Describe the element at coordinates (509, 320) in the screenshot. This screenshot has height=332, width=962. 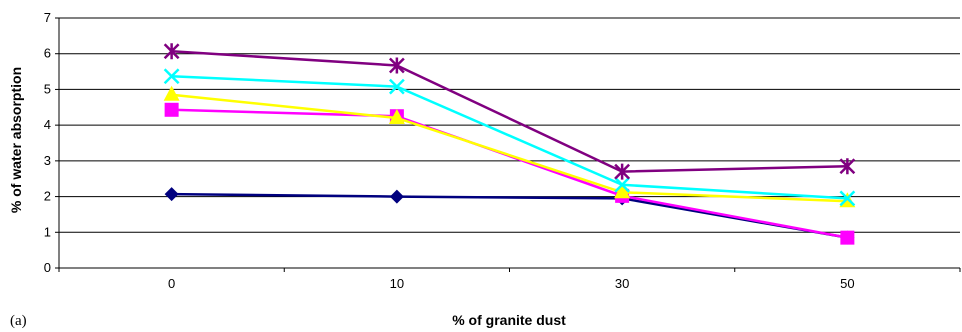
I see `x-axis-title: % of granite dust` at that location.